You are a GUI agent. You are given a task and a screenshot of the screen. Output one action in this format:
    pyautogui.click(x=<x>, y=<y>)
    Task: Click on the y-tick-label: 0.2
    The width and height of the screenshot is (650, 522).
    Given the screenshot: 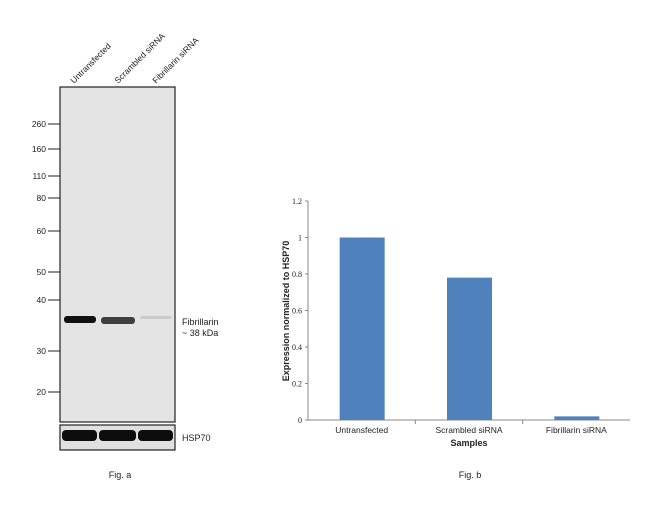 What is the action you would take?
    pyautogui.click(x=297, y=384)
    